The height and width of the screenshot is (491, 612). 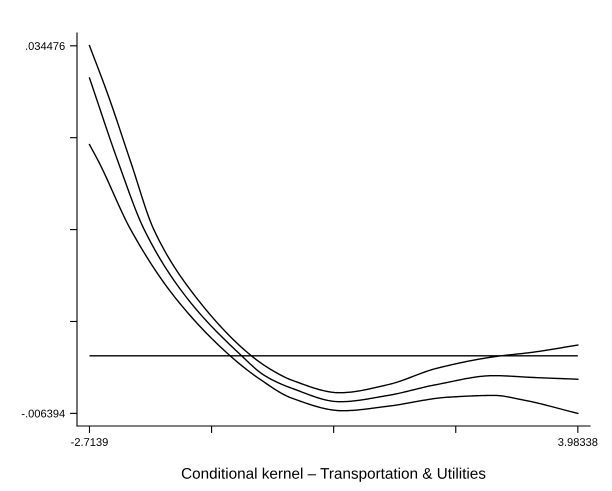 What do you see at coordinates (578, 442) in the screenshot?
I see `x-tick-label: 3.98338` at bounding box center [578, 442].